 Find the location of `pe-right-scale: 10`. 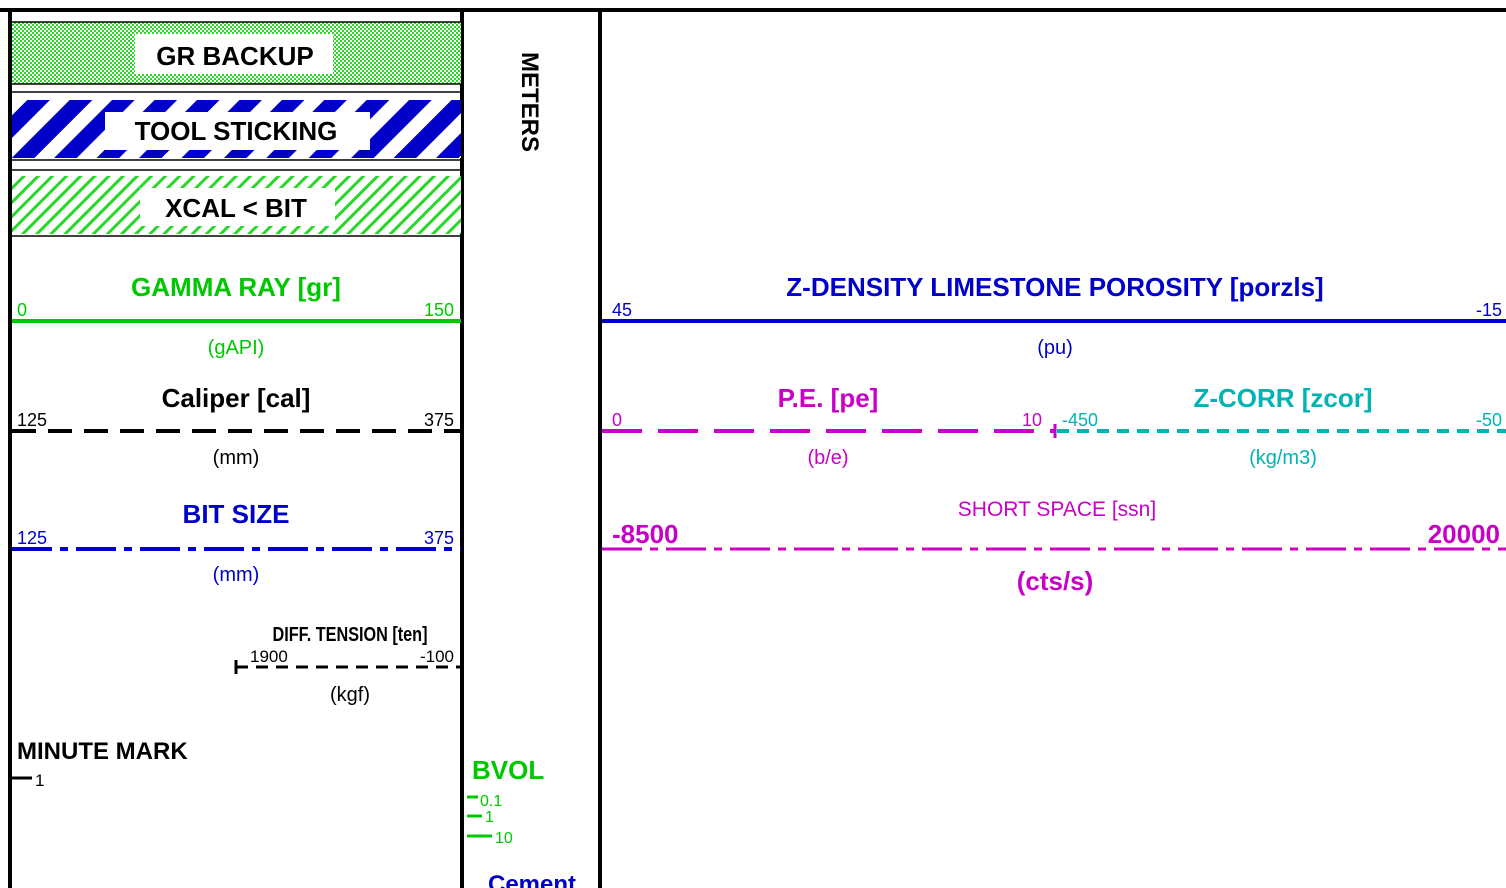

pe-right-scale: 10 is located at coordinates (1032, 420).